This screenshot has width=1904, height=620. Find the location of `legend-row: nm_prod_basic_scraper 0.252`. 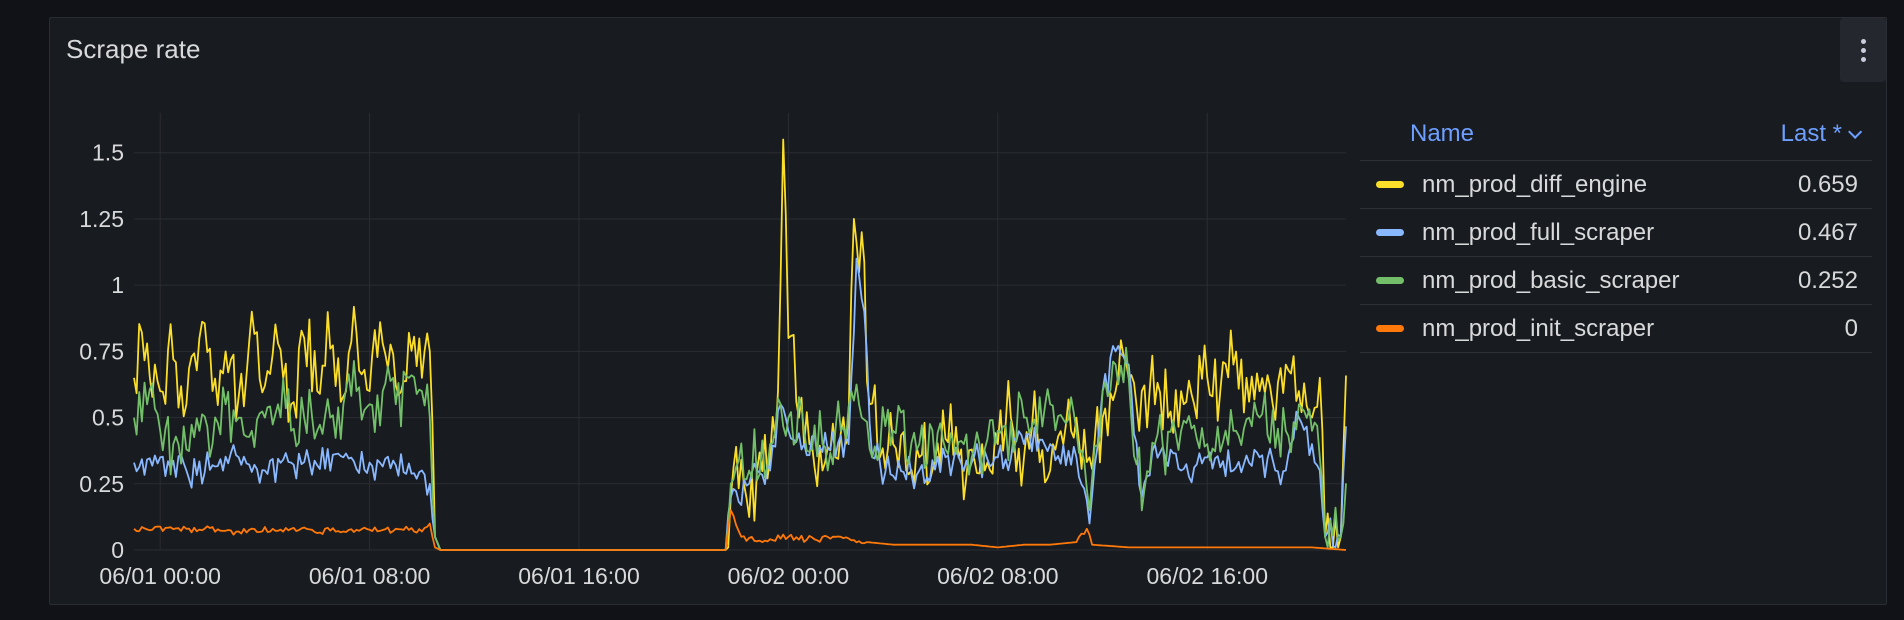

legend-row: nm_prod_basic_scraper 0.252 is located at coordinates (1616, 281).